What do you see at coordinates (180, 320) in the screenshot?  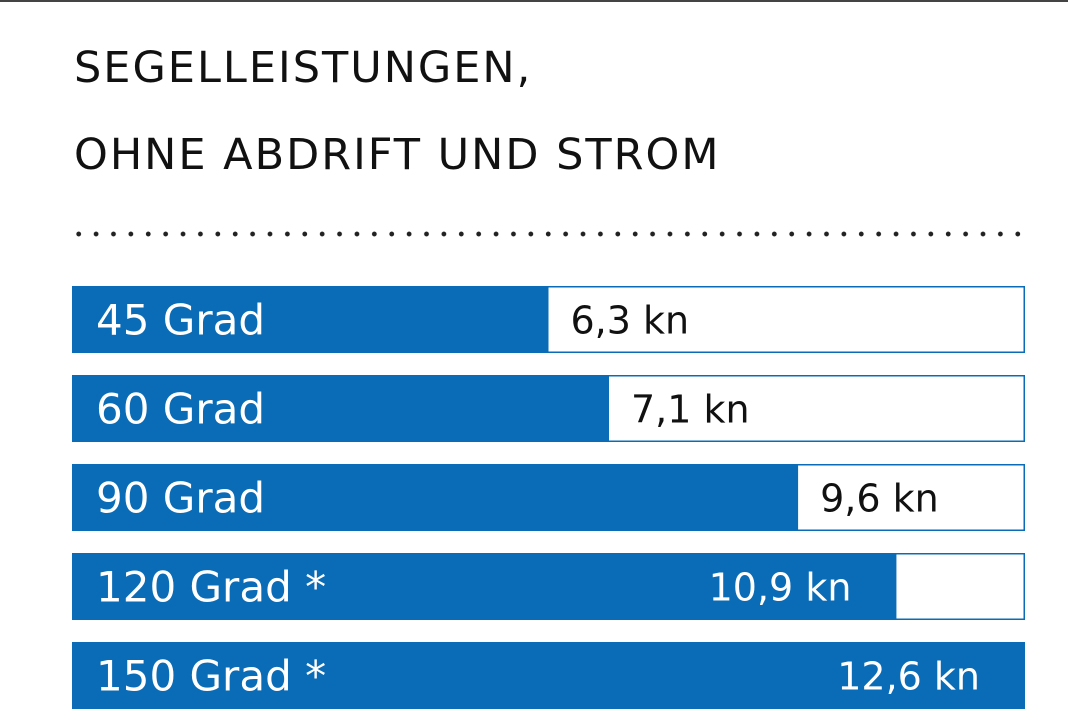 I see `category-label: 45 Grad` at bounding box center [180, 320].